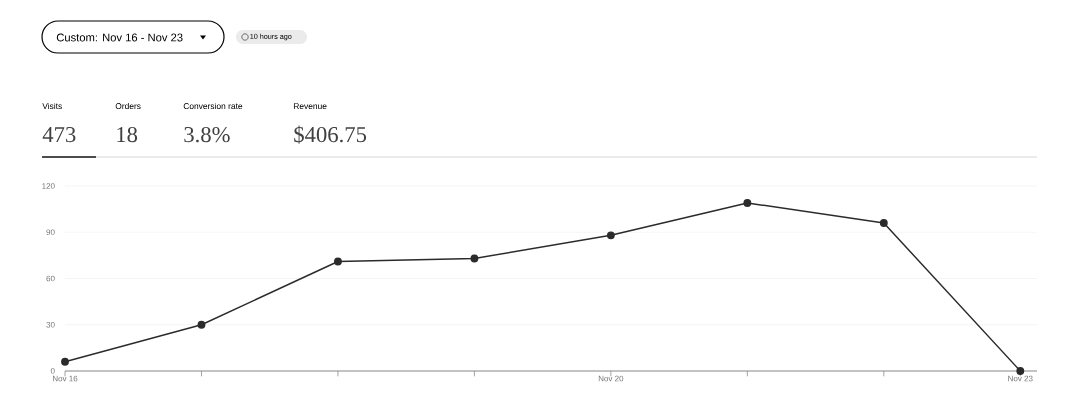 Image resolution: width=1080 pixels, height=413 pixels. Describe the element at coordinates (52, 371) in the screenshot. I see `y-tick-label: 0` at that location.